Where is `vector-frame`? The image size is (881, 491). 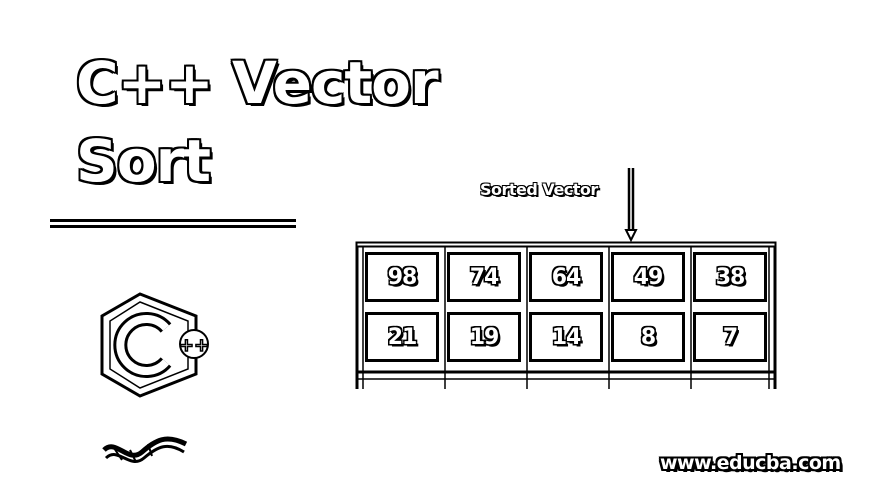
vector-frame is located at coordinates (566, 315).